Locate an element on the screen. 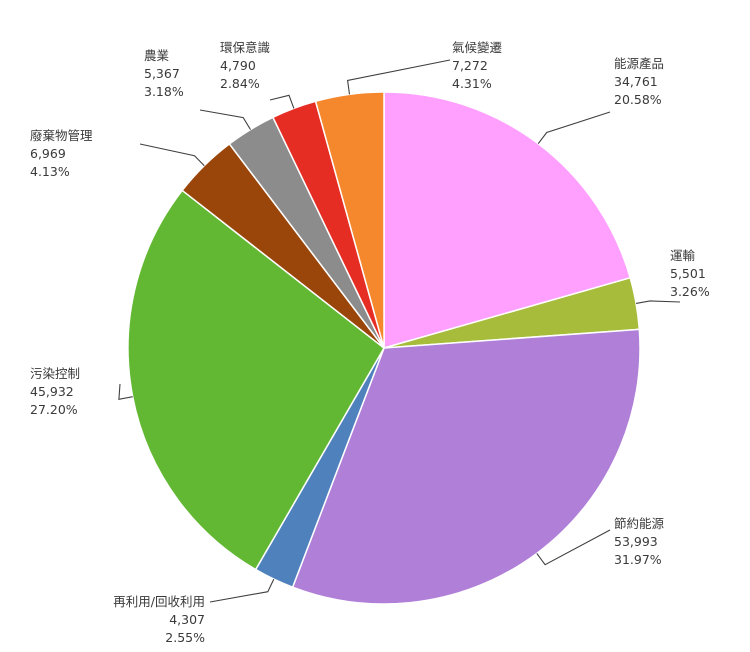  data-label-name: 環保意識 is located at coordinates (245, 47).